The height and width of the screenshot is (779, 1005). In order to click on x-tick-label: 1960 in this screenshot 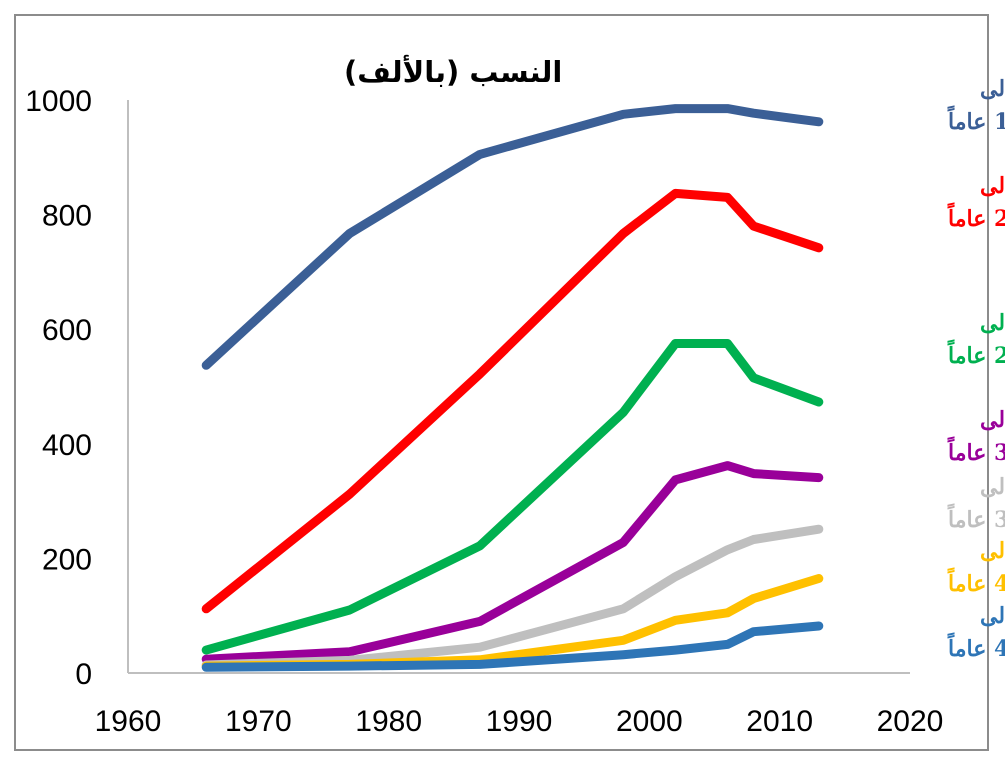, I will do `click(128, 721)`.